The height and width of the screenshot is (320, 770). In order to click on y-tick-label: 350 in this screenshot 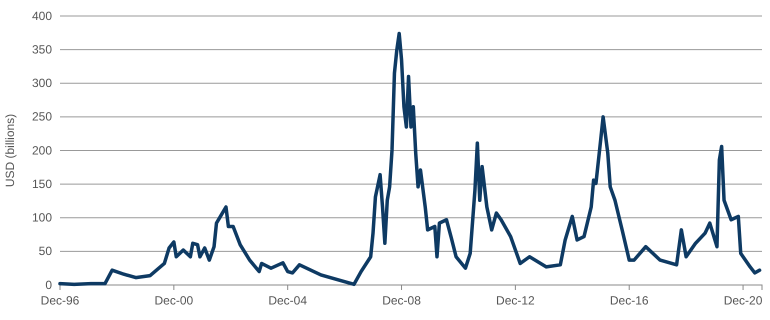, I will do `click(42, 49)`.